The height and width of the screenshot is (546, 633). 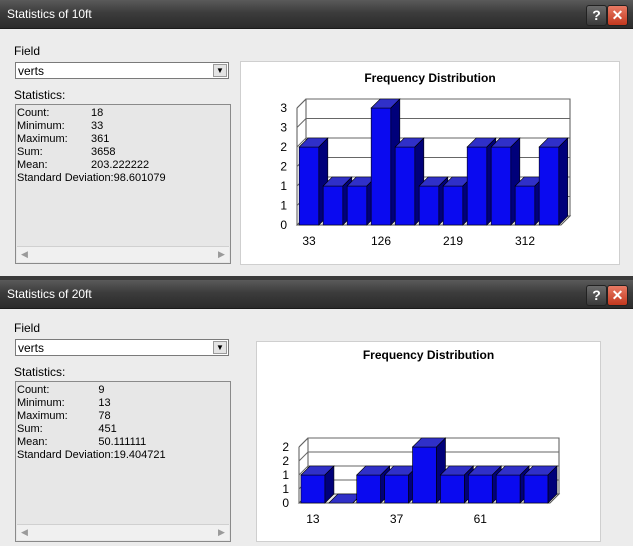 I want to click on stat-row: Count: 9, so click(x=93, y=390).